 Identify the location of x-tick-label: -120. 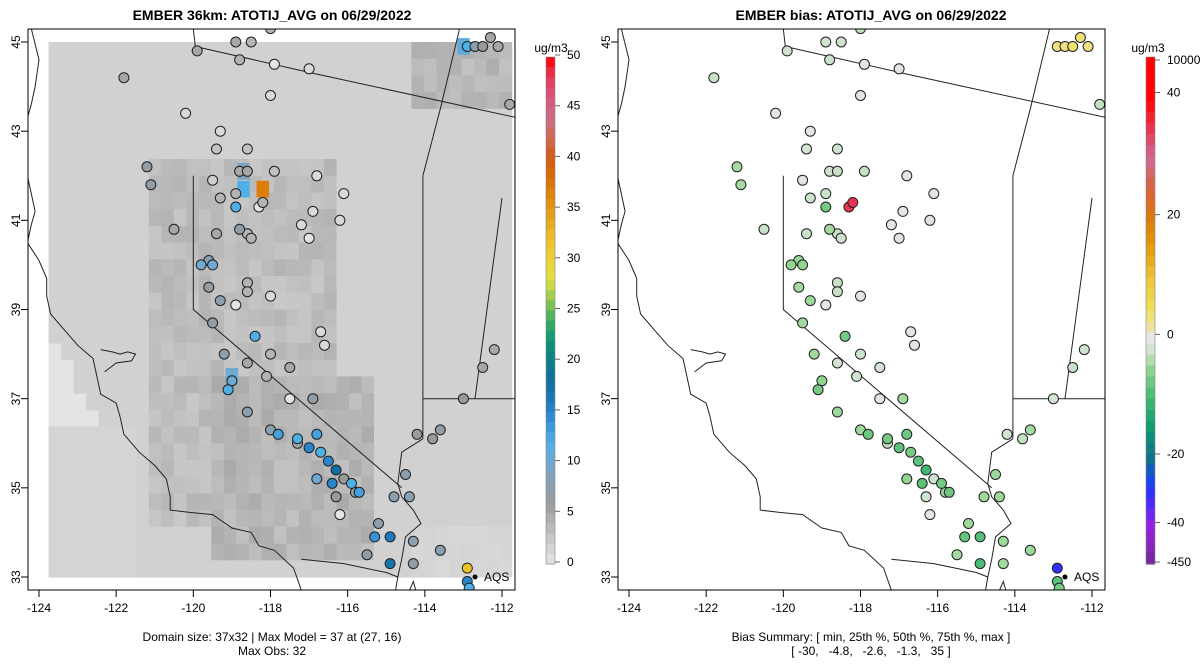
(783, 608).